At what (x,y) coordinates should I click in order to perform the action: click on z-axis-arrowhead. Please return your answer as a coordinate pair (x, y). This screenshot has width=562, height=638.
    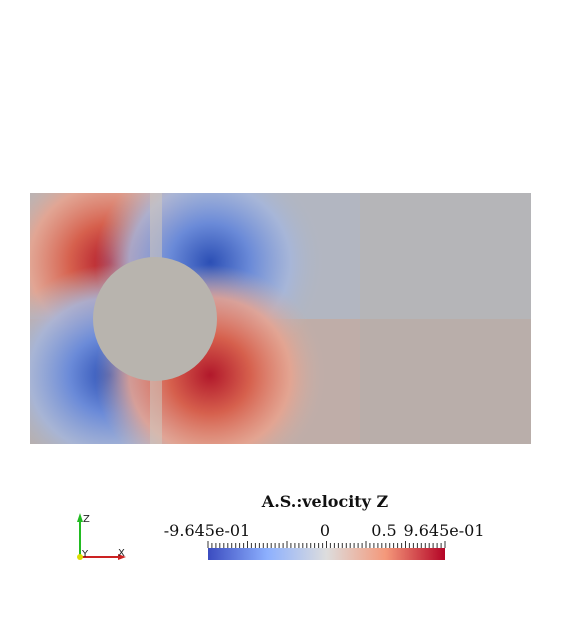
    Looking at the image, I should click on (80, 517).